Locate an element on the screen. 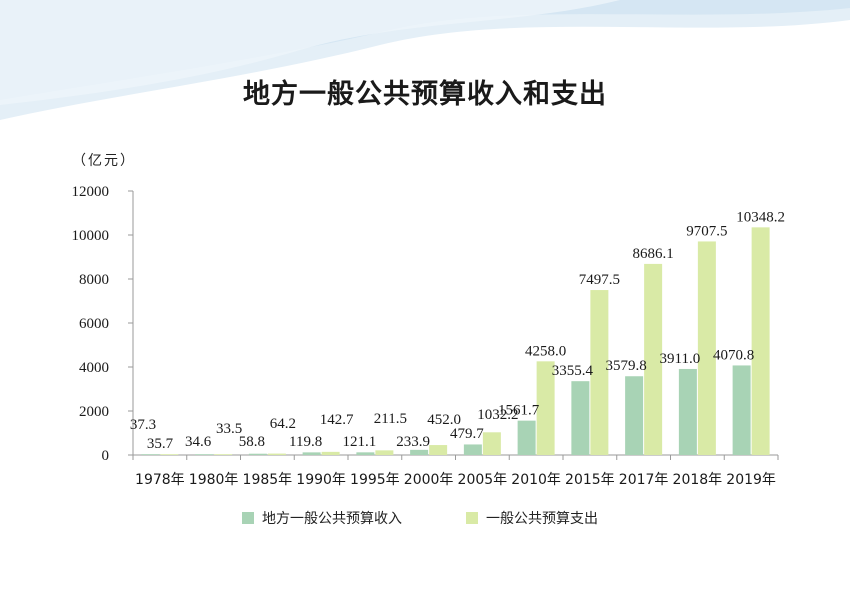 Image resolution: width=850 pixels, height=607 pixels. data-label-expense: 10348.2 is located at coordinates (760, 217).